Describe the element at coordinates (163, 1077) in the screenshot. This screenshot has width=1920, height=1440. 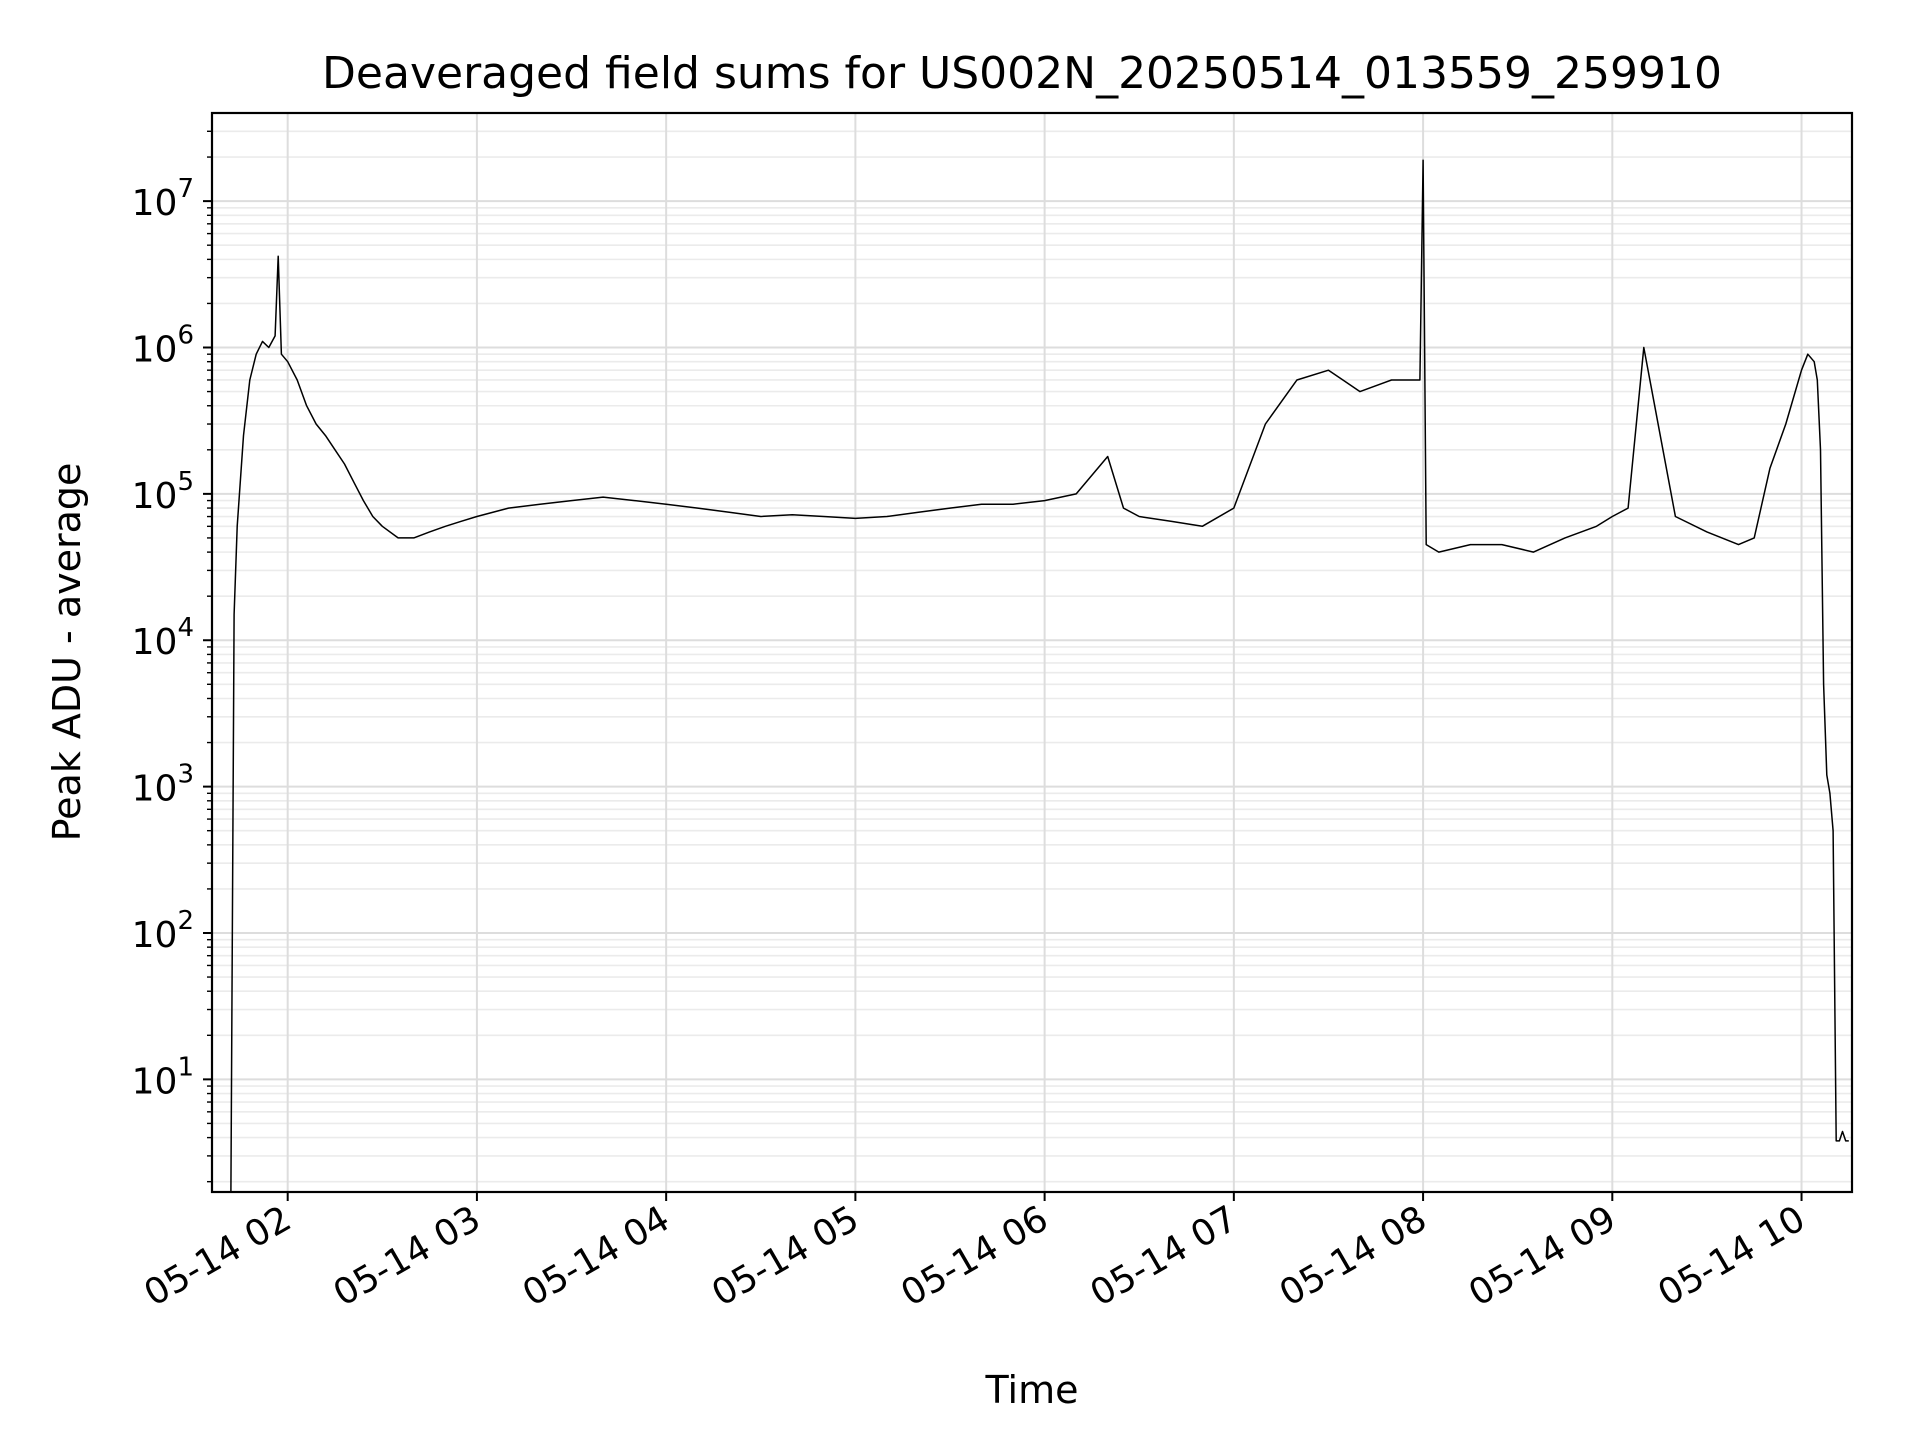
I see `y-tick-label: 10¹` at that location.